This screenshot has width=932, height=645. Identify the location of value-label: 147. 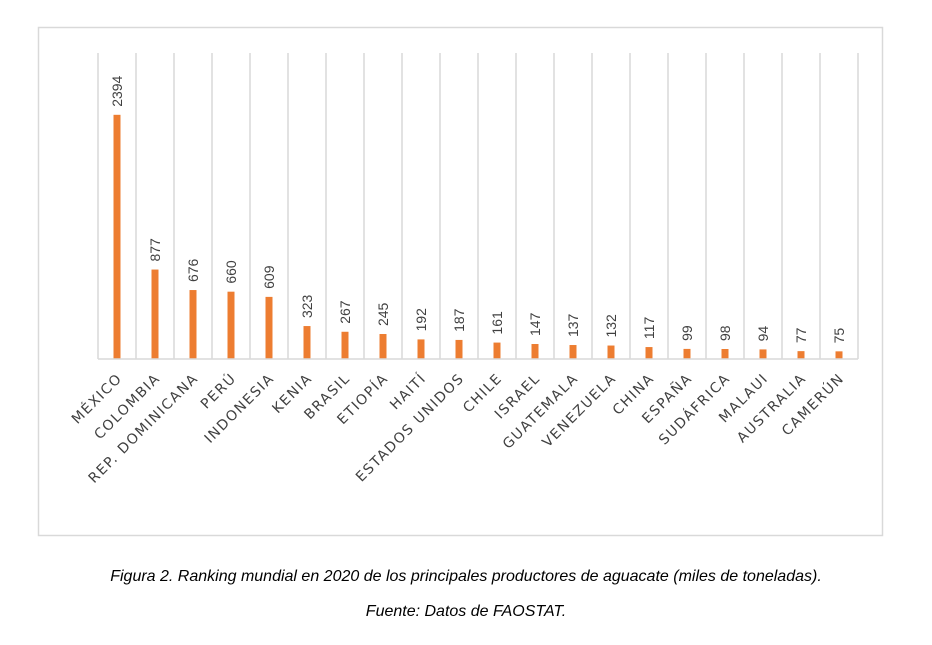
(535, 324).